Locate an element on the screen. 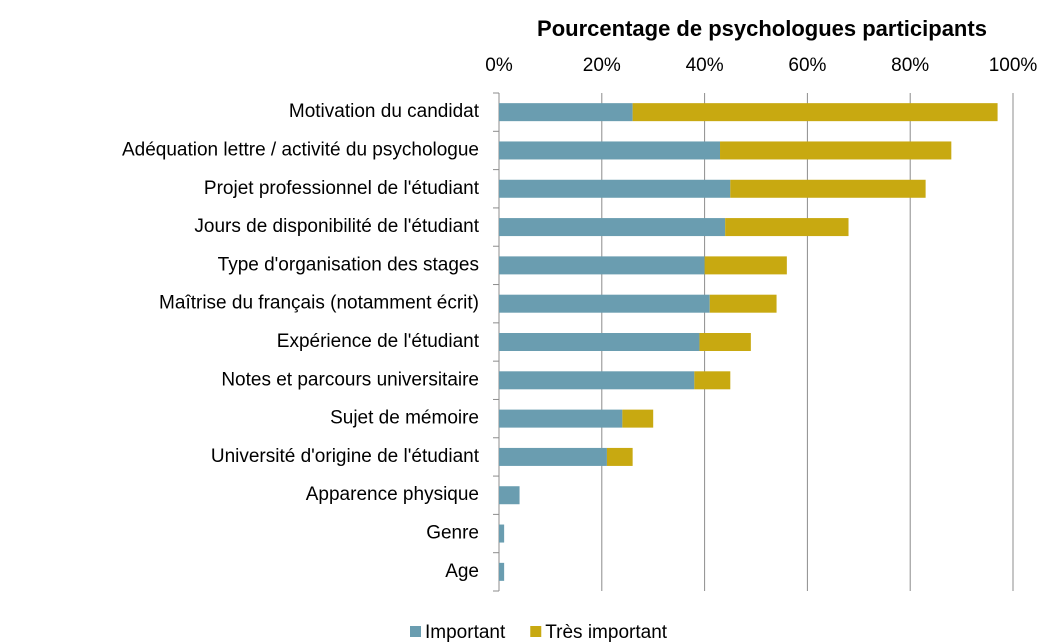  x-tick-label: 100% is located at coordinates (1013, 65).